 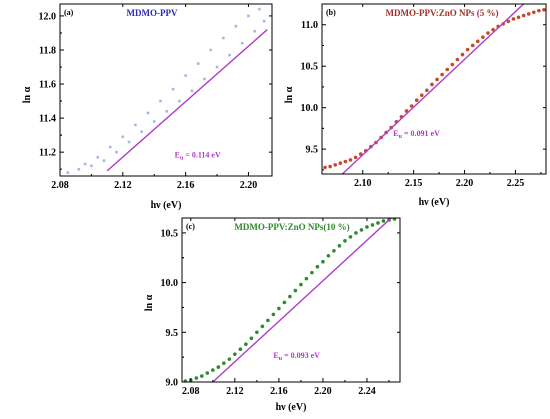 I want to click on urbach-energy-annotation: Eu = 0.091 eV, so click(x=416, y=134).